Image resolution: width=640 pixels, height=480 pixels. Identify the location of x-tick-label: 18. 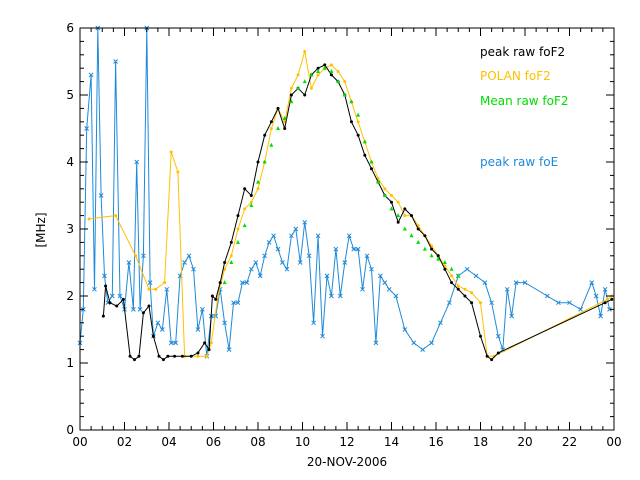
(480, 442).